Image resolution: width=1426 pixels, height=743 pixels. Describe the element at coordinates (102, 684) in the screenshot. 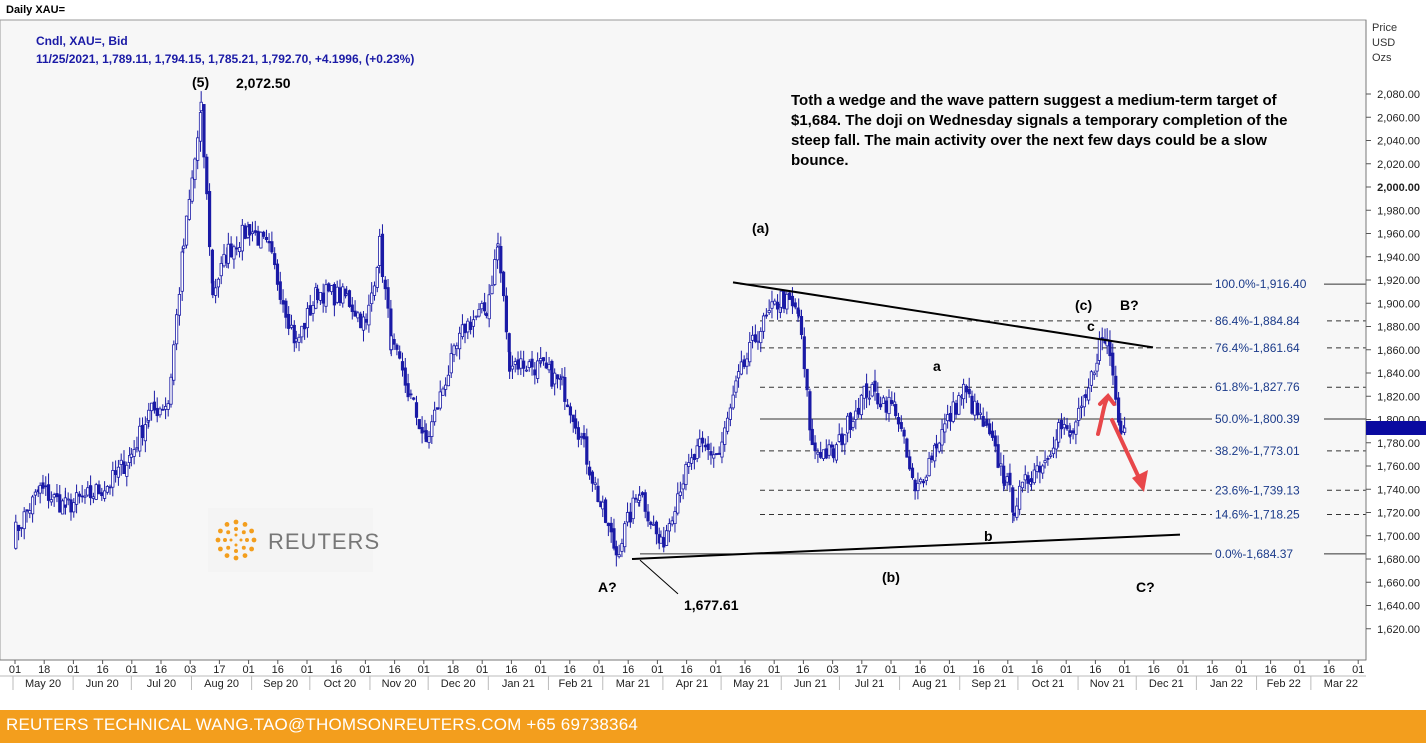

I see `month-label: Jun 20` at that location.